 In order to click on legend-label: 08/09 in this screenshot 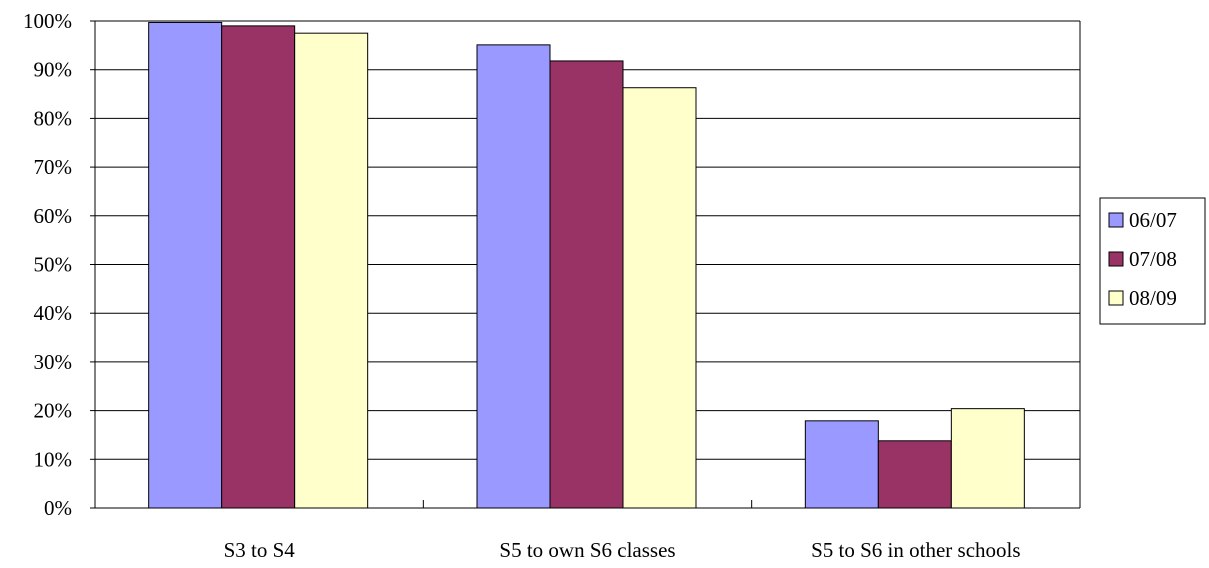, I will do `click(1153, 298)`.